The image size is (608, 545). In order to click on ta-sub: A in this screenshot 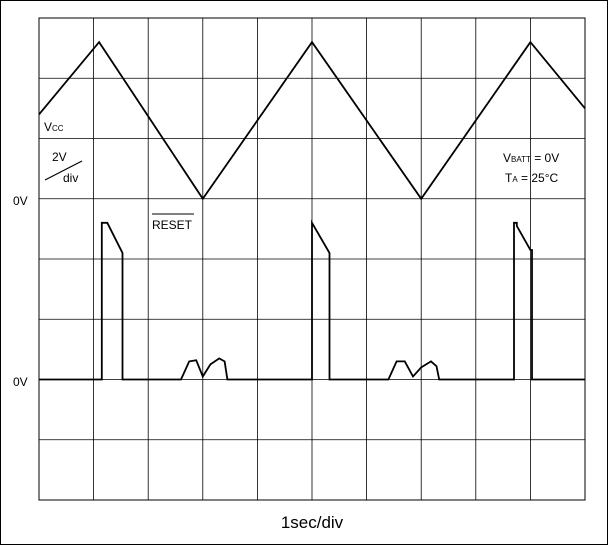, I will do `click(515, 179)`.